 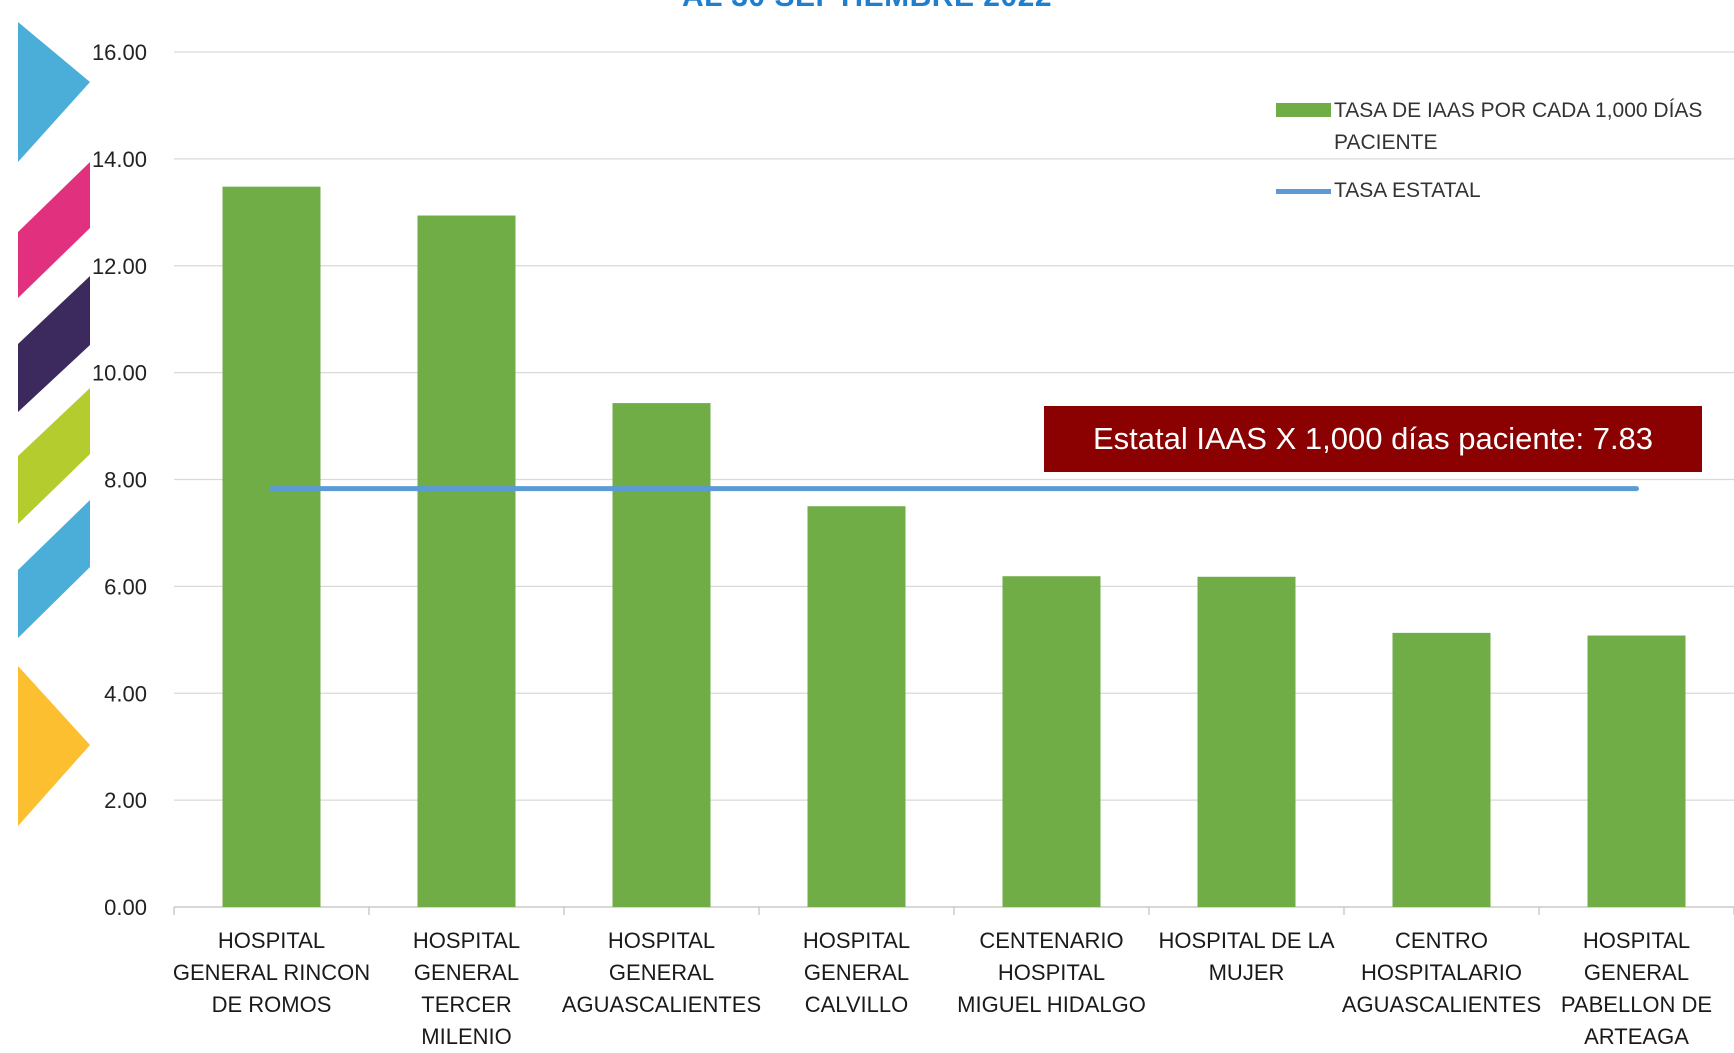 What do you see at coordinates (125, 586) in the screenshot?
I see `y-tick-label: 6.00` at bounding box center [125, 586].